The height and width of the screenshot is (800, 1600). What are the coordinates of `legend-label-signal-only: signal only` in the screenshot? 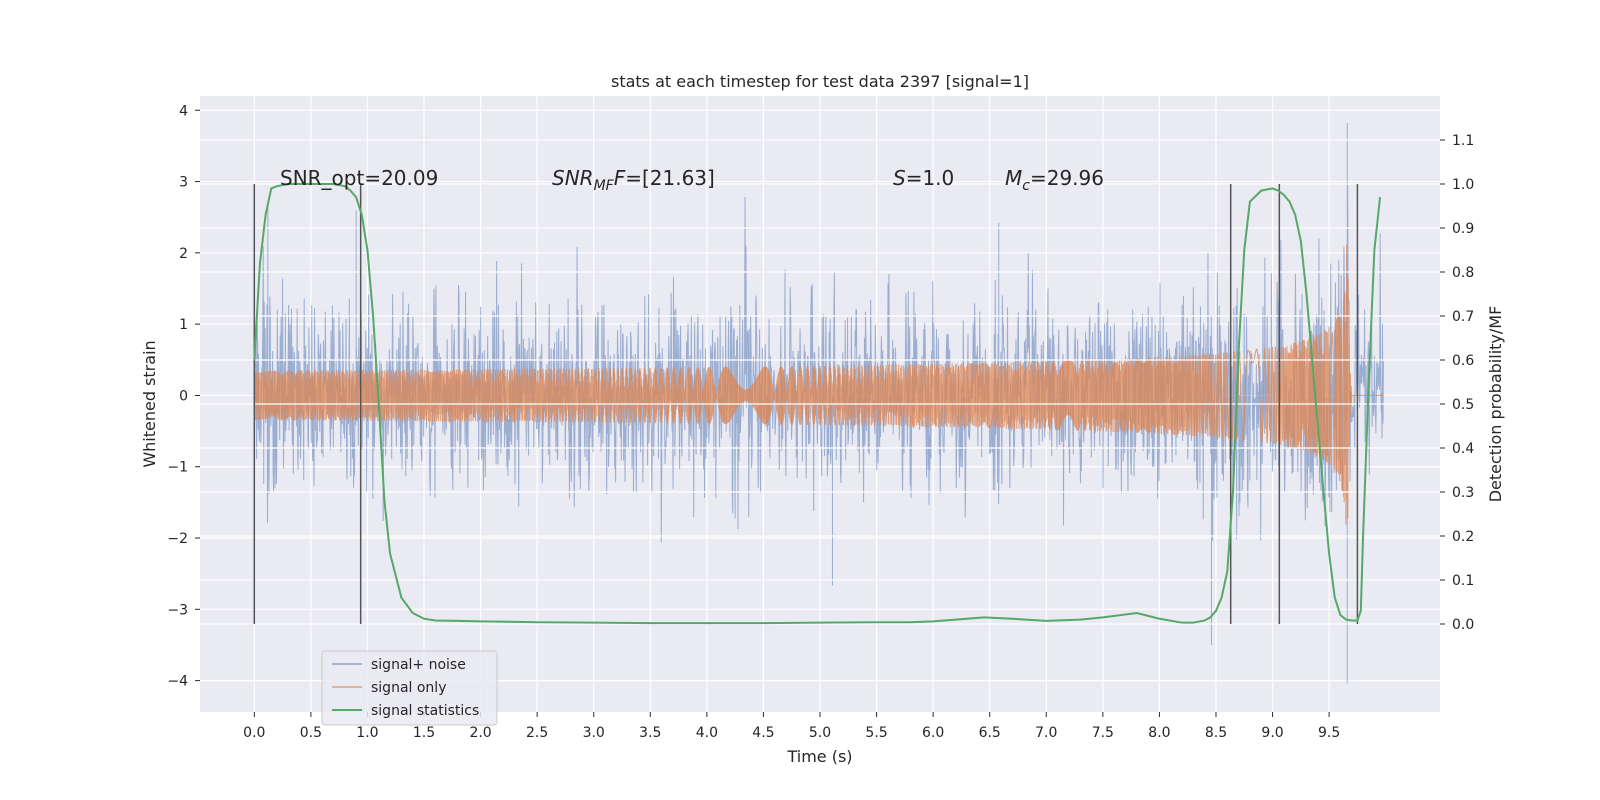 It's located at (408, 688).